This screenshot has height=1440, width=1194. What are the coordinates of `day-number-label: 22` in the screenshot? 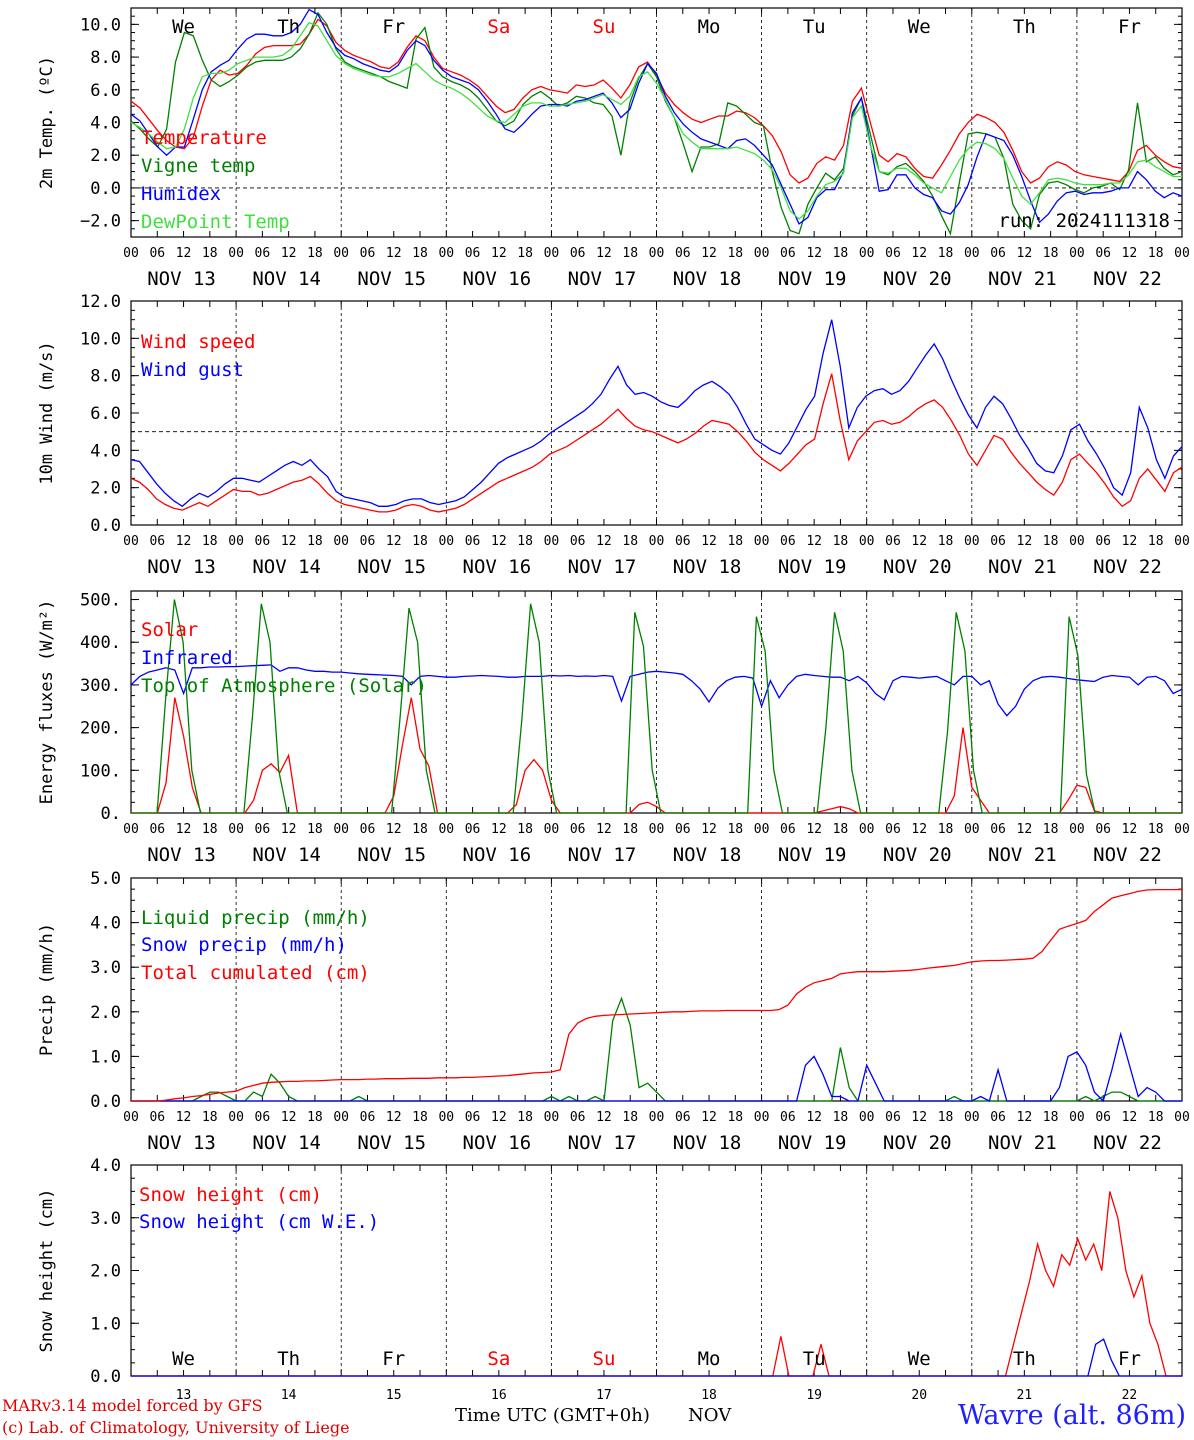 It's located at (1130, 1395).